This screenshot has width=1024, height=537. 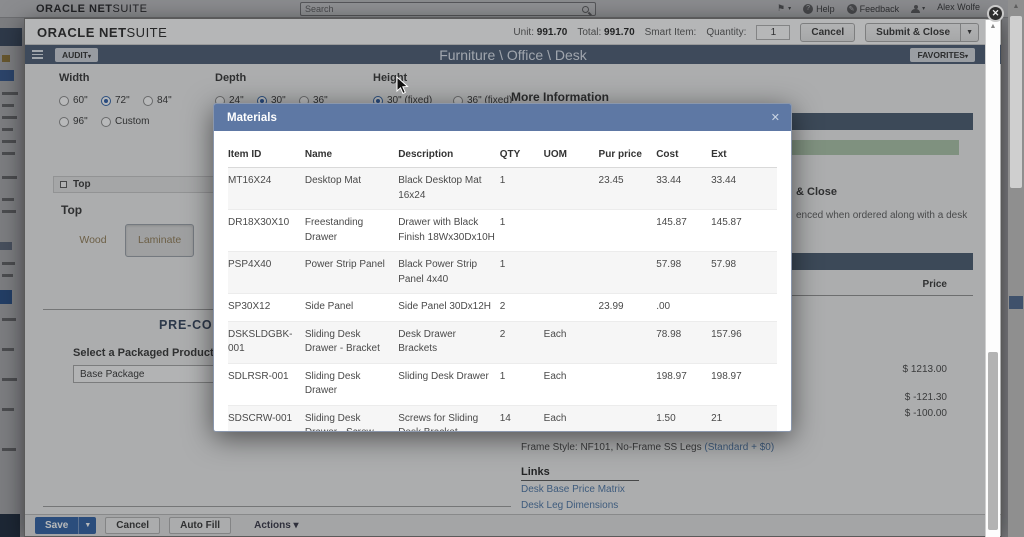 What do you see at coordinates (130, 9) in the screenshot?
I see `netsuite-wordmark-lite: SUITE` at bounding box center [130, 9].